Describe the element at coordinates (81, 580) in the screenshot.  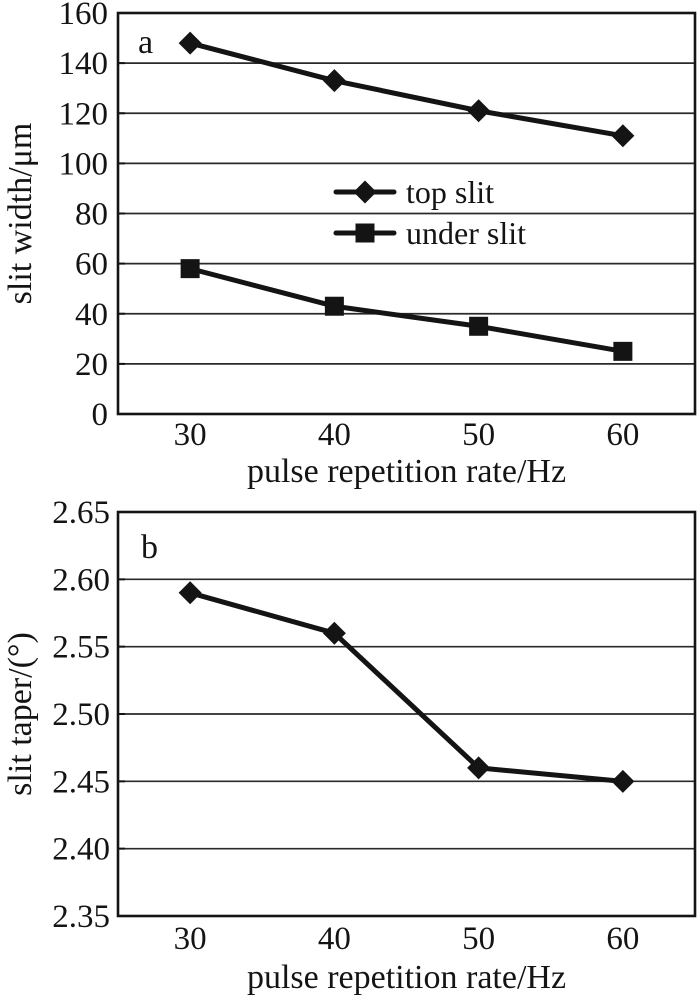
I see `y-tick-label: 2.60` at that location.